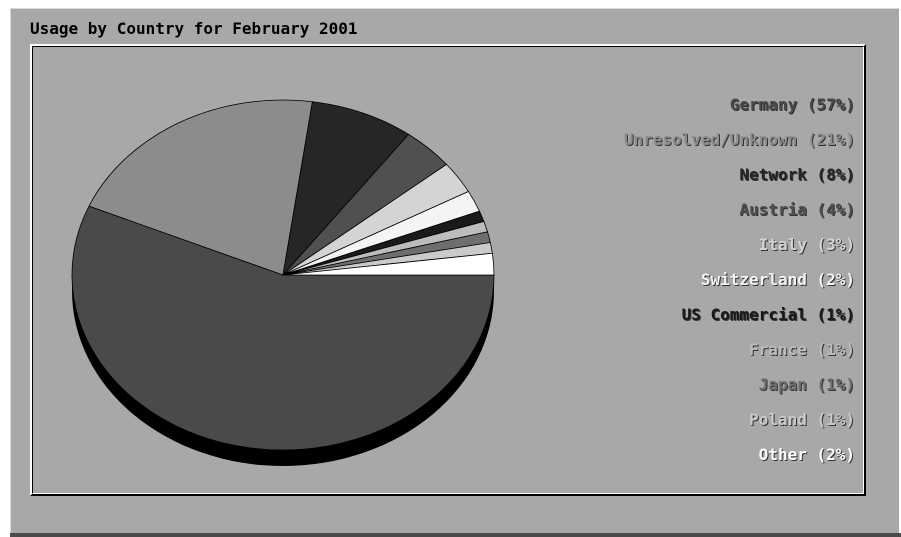 The image size is (901, 537). I want to click on legend-label: Network (8%), so click(797, 174).